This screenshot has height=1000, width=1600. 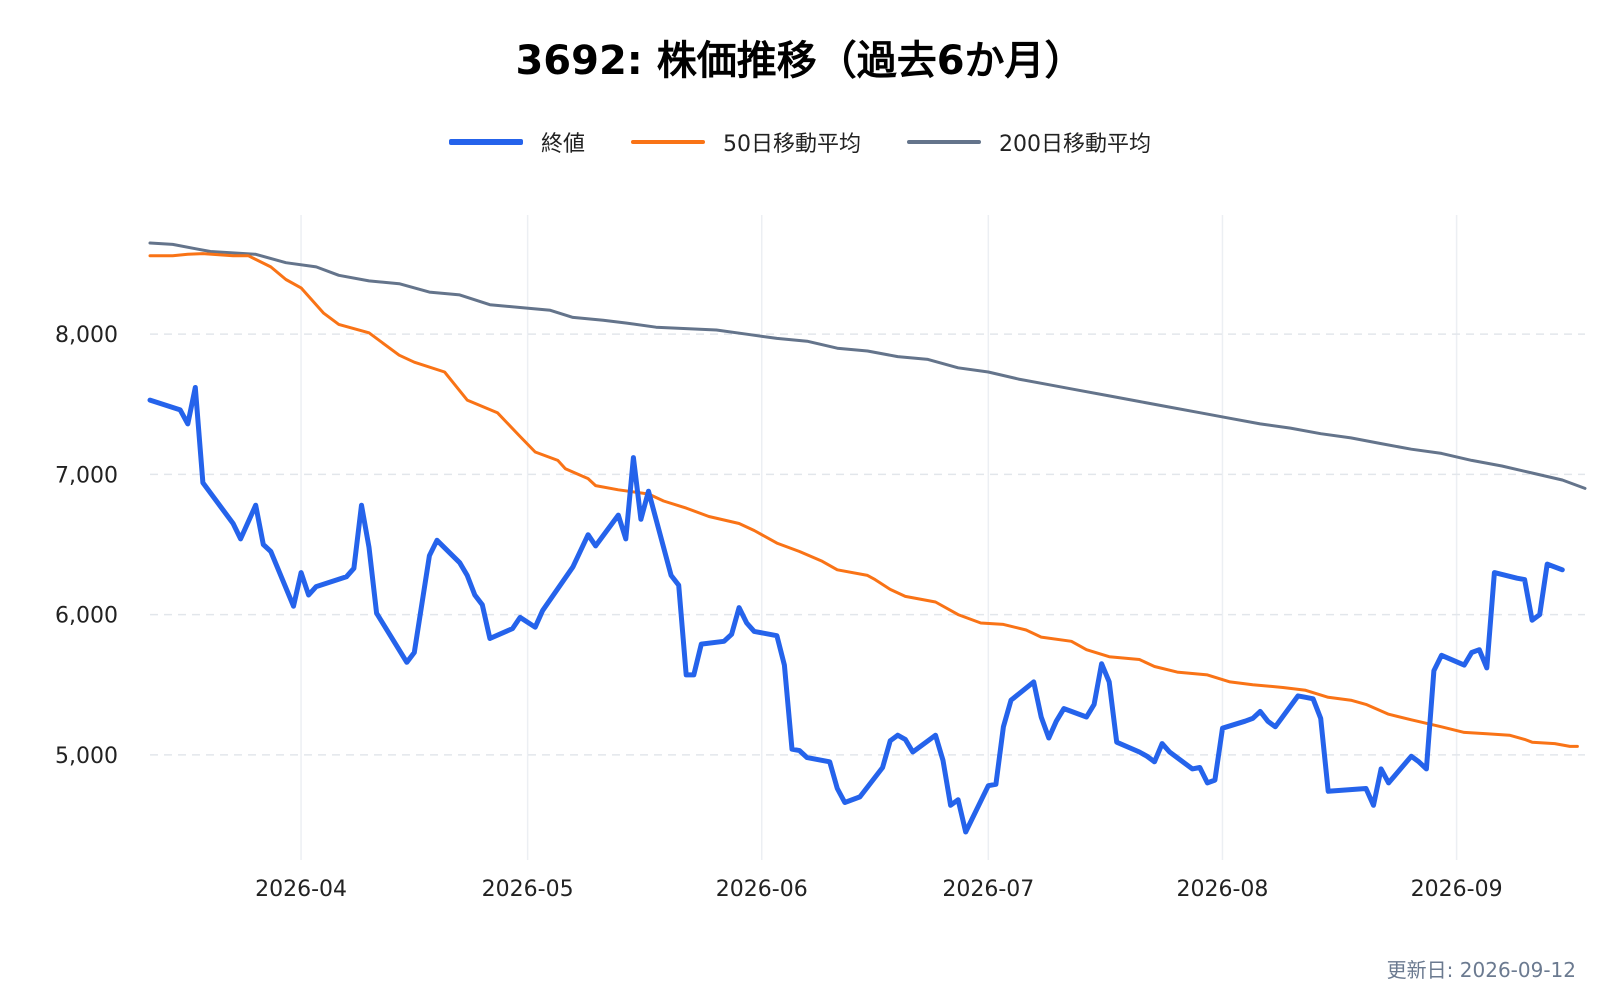 What do you see at coordinates (86, 546) in the screenshot?
I see `y-axis-tick-labels: 5,000 6,000 7,000 8,000` at bounding box center [86, 546].